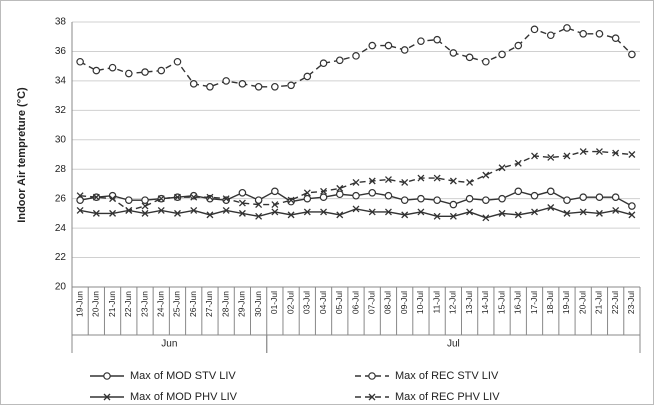 Image resolution: width=654 pixels, height=405 pixels. What do you see at coordinates (447, 376) in the screenshot?
I see `legend-label: Max of REC STV LIV` at bounding box center [447, 376].